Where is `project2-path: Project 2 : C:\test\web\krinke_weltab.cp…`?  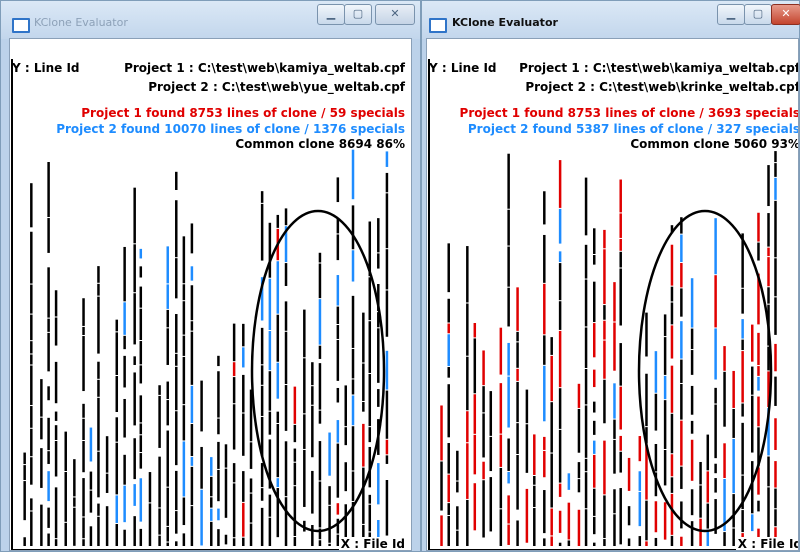
project2-path: Project 2 : C:\test\web\krinke_weltab.cp… is located at coordinates (662, 87).